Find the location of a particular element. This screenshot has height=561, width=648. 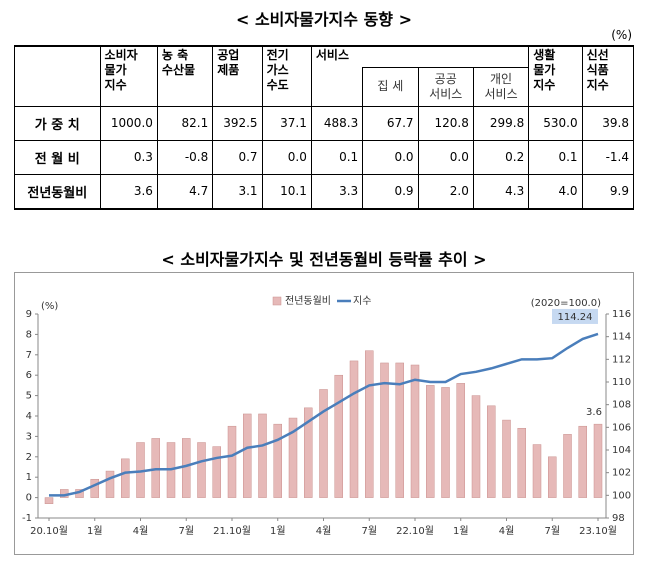

col-header: 서비스 is located at coordinates (420, 56).